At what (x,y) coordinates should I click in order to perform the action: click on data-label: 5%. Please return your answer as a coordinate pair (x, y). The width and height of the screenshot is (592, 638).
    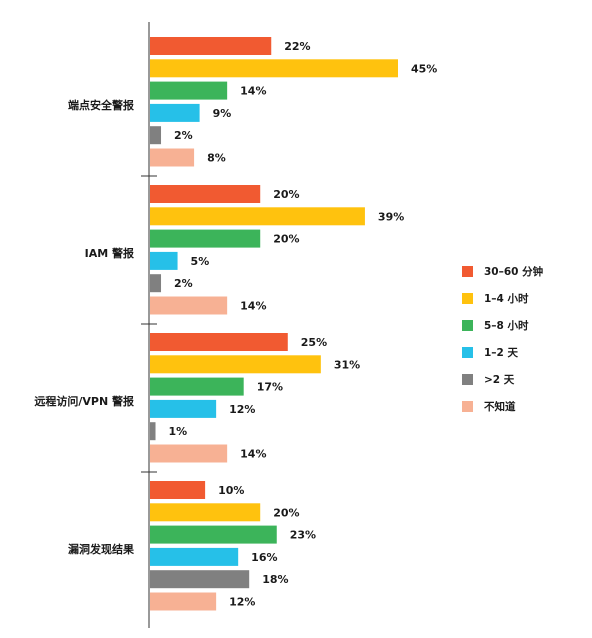
    Looking at the image, I should click on (200, 261).